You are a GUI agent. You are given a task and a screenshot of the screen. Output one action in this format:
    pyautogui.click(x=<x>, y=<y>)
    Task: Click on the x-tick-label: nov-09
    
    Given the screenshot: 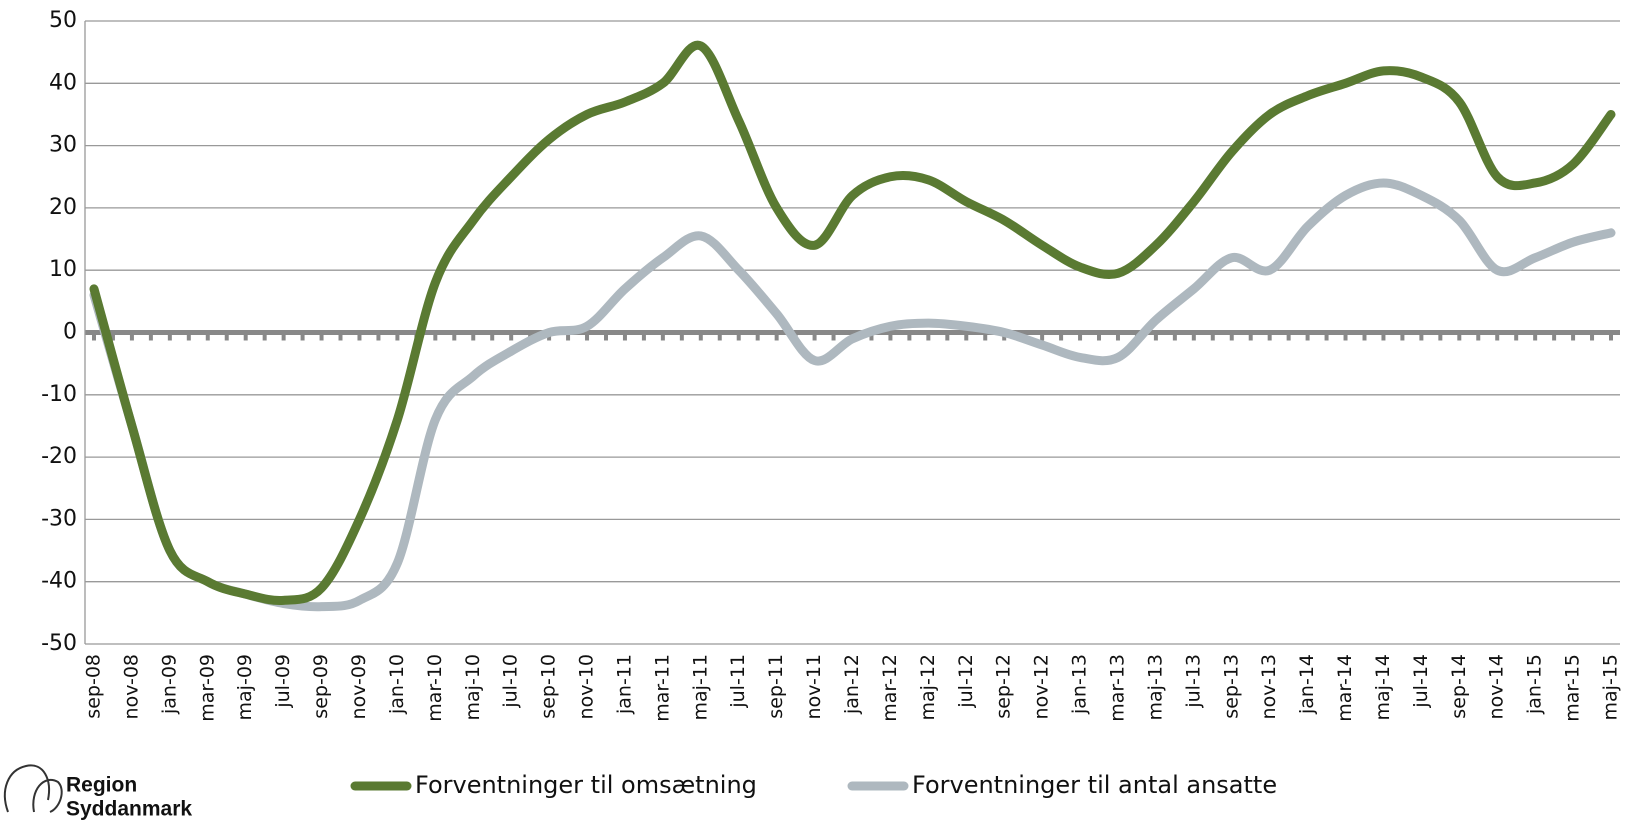 What is the action you would take?
    pyautogui.click(x=359, y=686)
    